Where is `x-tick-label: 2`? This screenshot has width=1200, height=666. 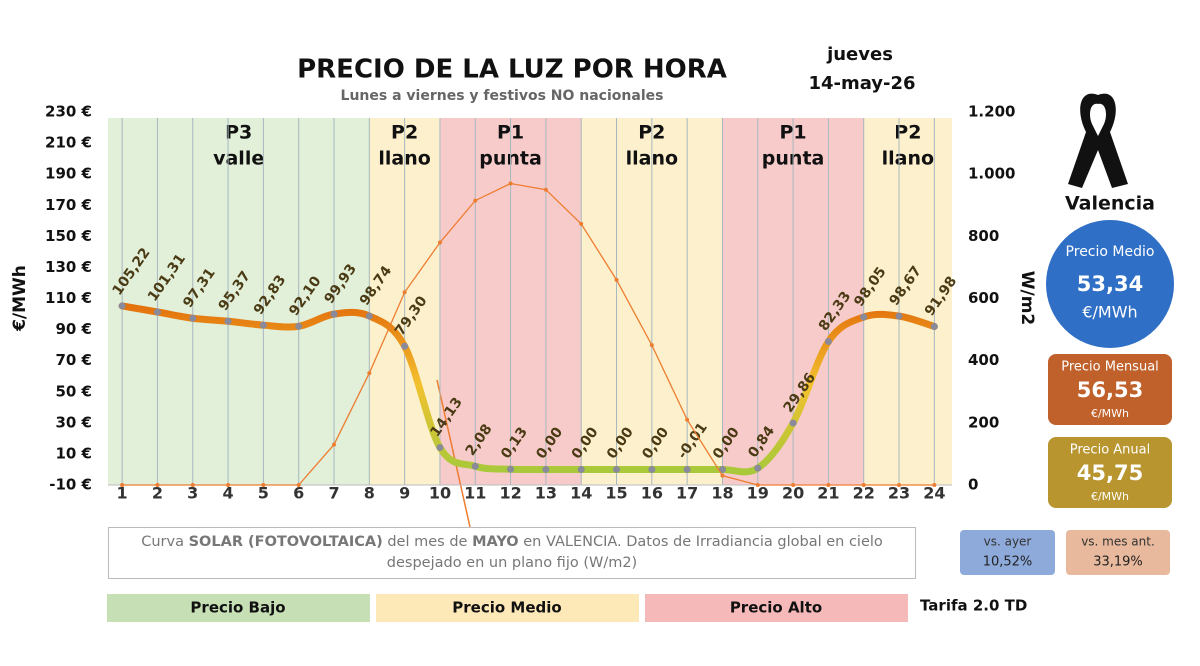 x-tick-label: 2 is located at coordinates (157, 493).